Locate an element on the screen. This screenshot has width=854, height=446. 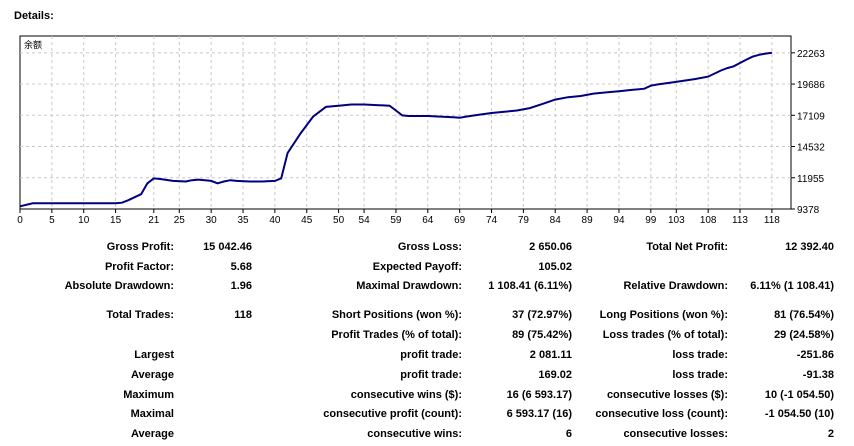
average-loss-value: -91.38 is located at coordinates (818, 375).